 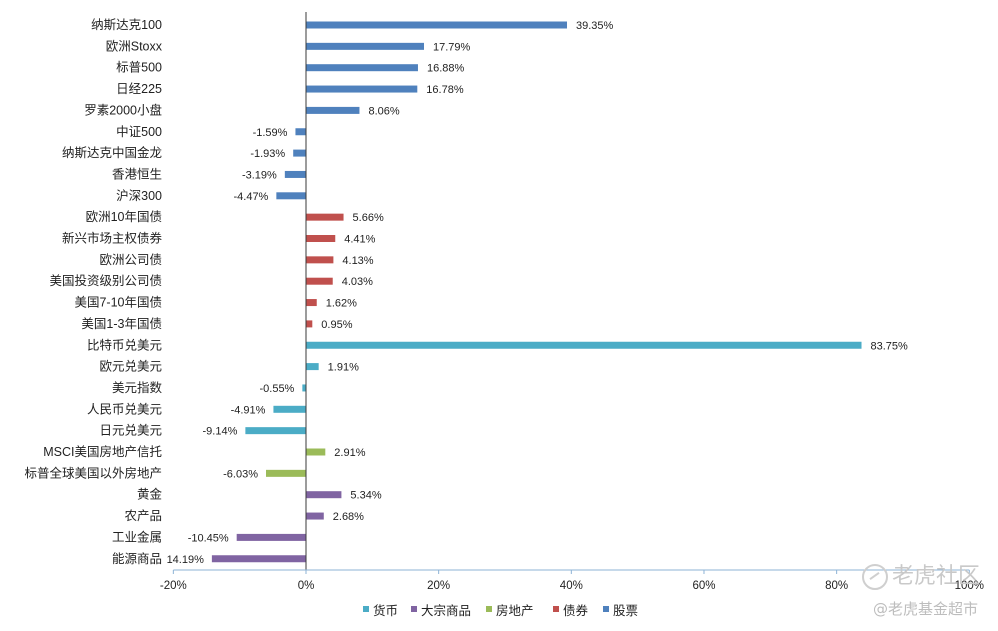 What do you see at coordinates (515, 610) in the screenshot?
I see `legend-label: 房地产` at bounding box center [515, 610].